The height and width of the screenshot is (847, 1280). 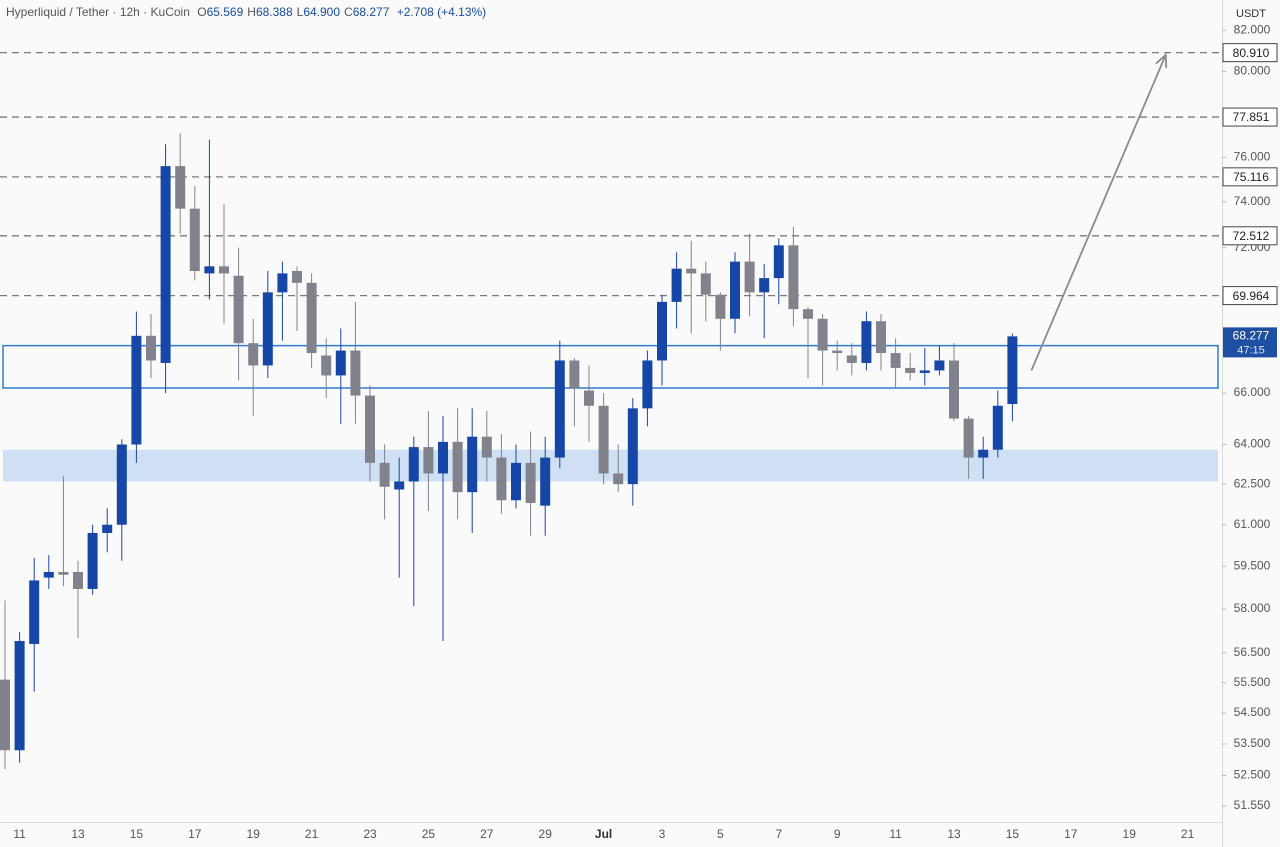 I want to click on arrow-line, so click(x=1098, y=212).